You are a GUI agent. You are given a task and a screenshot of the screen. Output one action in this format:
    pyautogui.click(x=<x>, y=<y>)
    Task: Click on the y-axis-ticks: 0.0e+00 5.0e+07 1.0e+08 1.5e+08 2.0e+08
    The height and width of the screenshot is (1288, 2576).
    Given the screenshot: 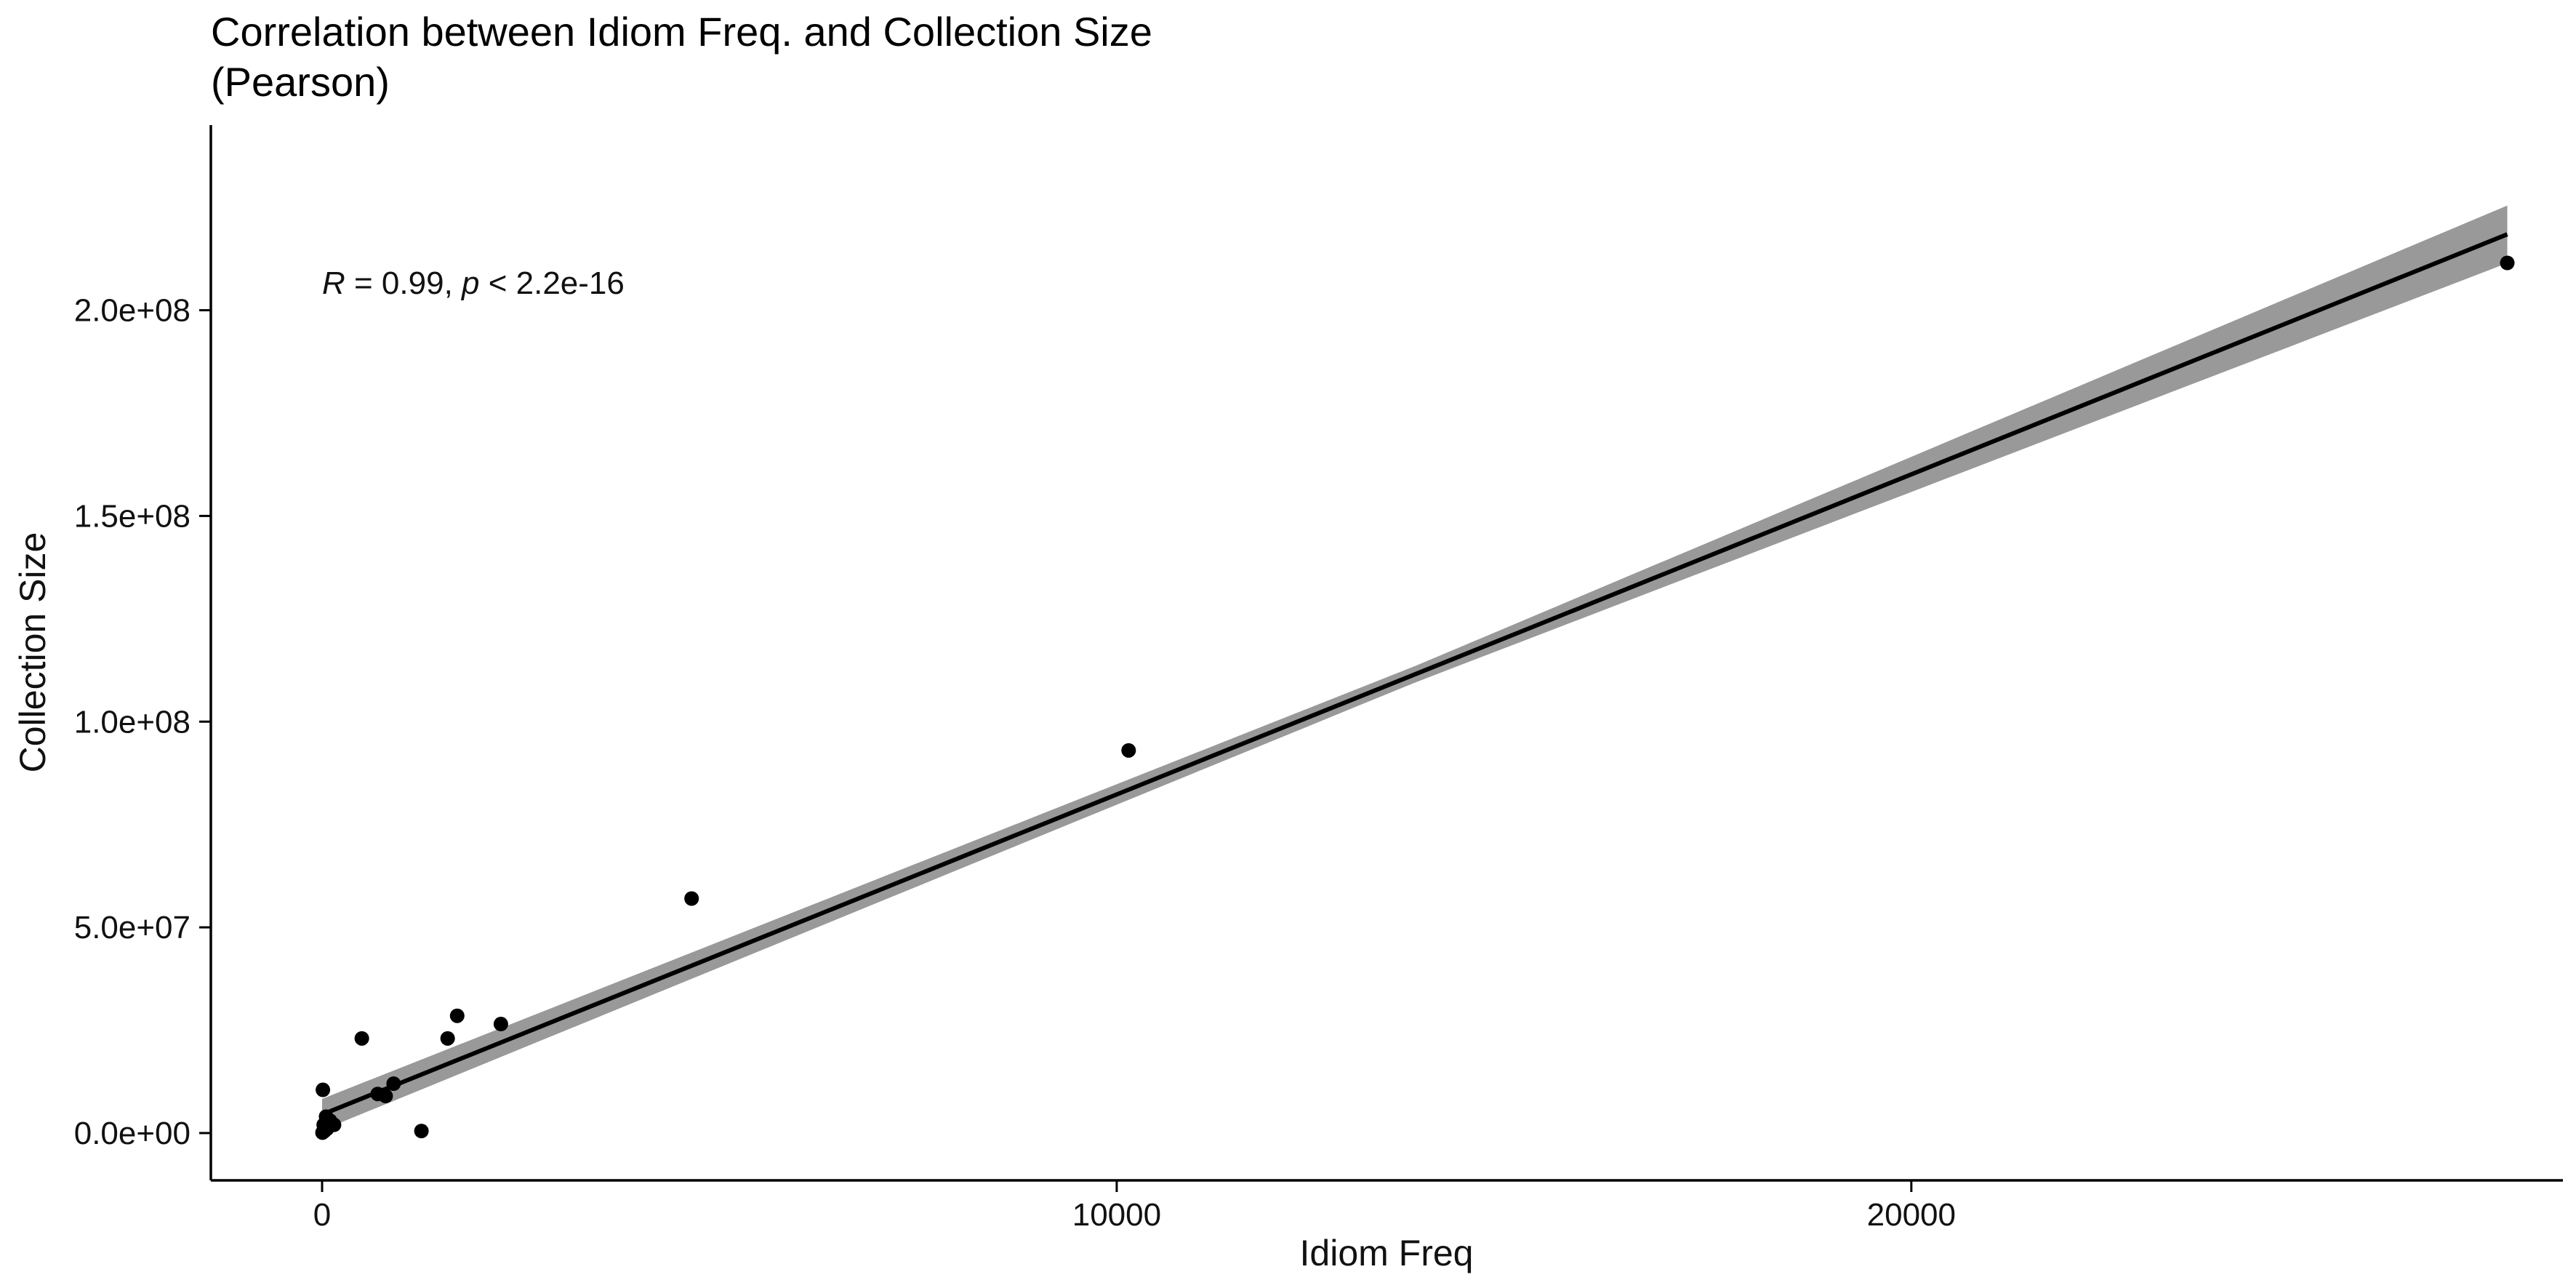 What is the action you would take?
    pyautogui.click(x=142, y=722)
    